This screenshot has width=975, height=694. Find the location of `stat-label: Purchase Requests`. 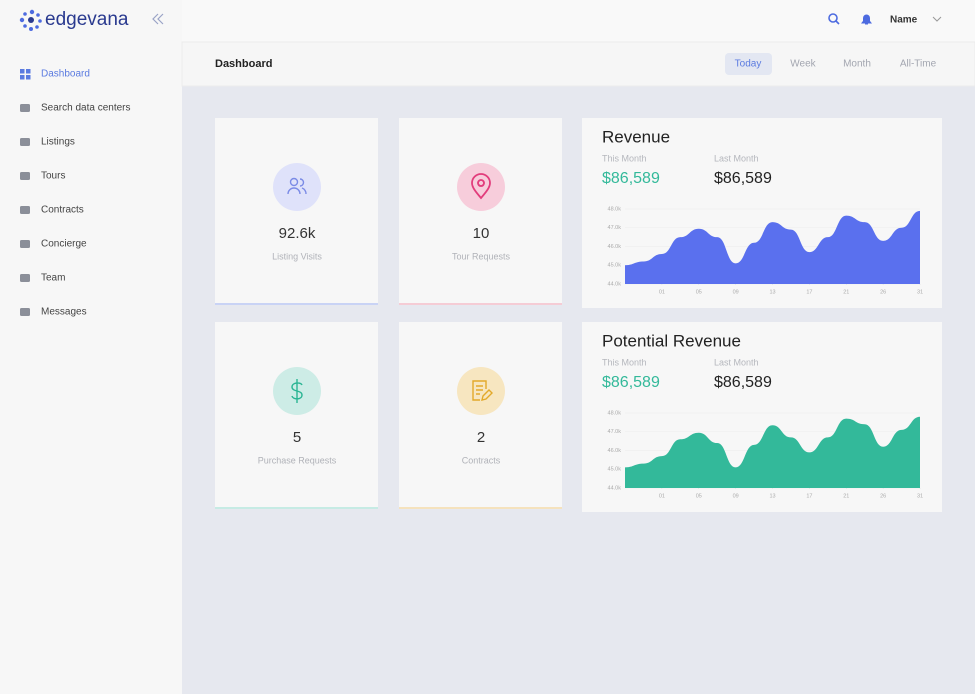

stat-label: Purchase Requests is located at coordinates (297, 460).